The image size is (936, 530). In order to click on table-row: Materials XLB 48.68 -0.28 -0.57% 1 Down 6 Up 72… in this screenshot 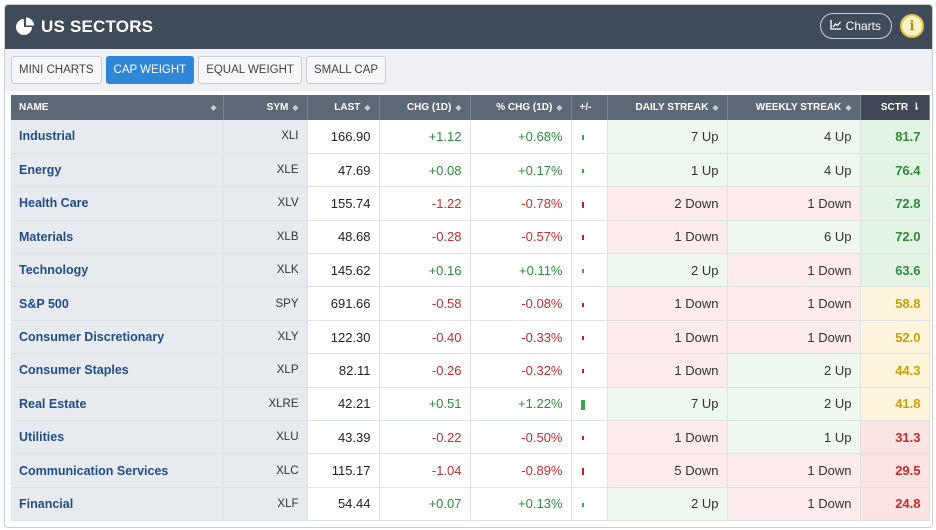, I will do `click(470, 237)`.